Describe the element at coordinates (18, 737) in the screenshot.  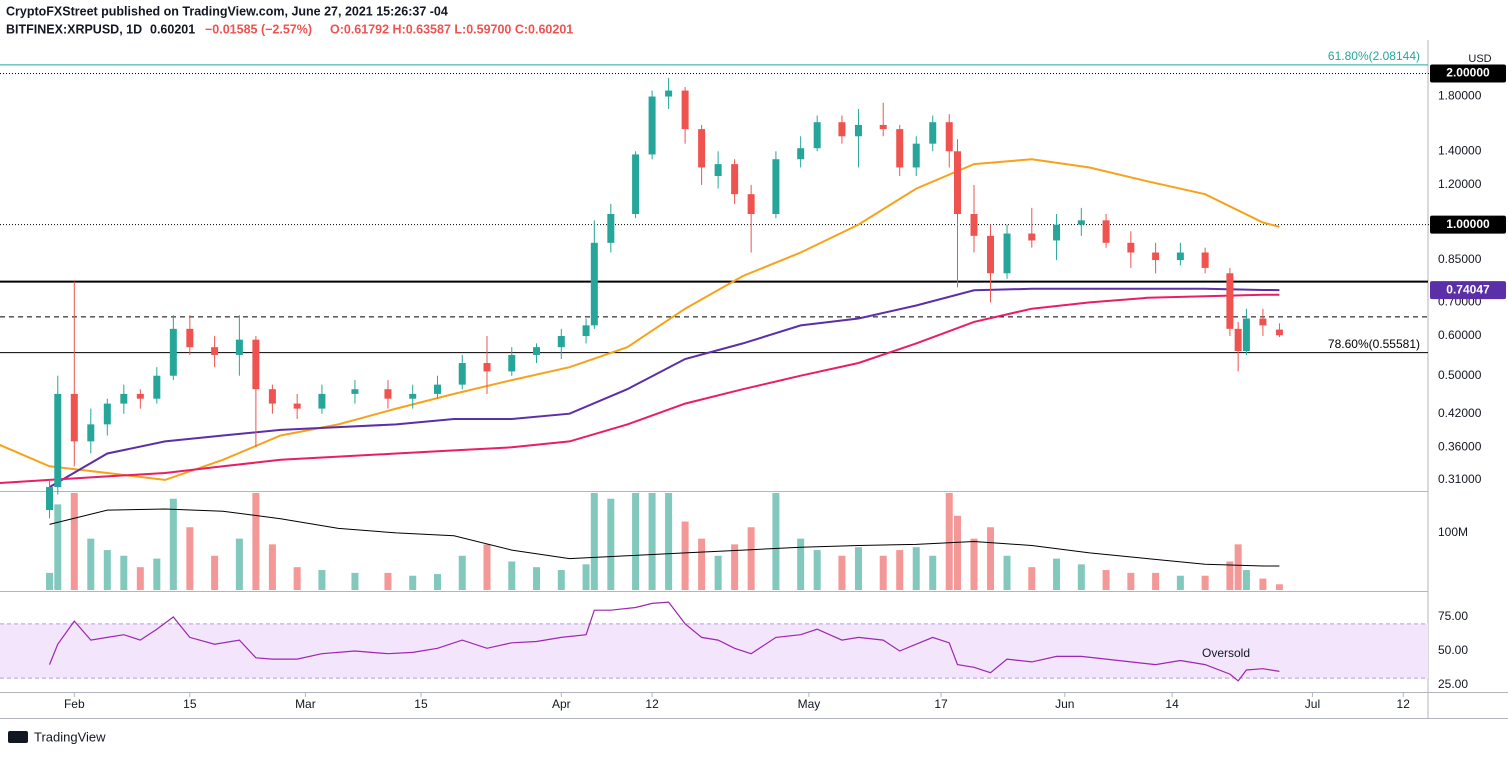
I see `logo` at that location.